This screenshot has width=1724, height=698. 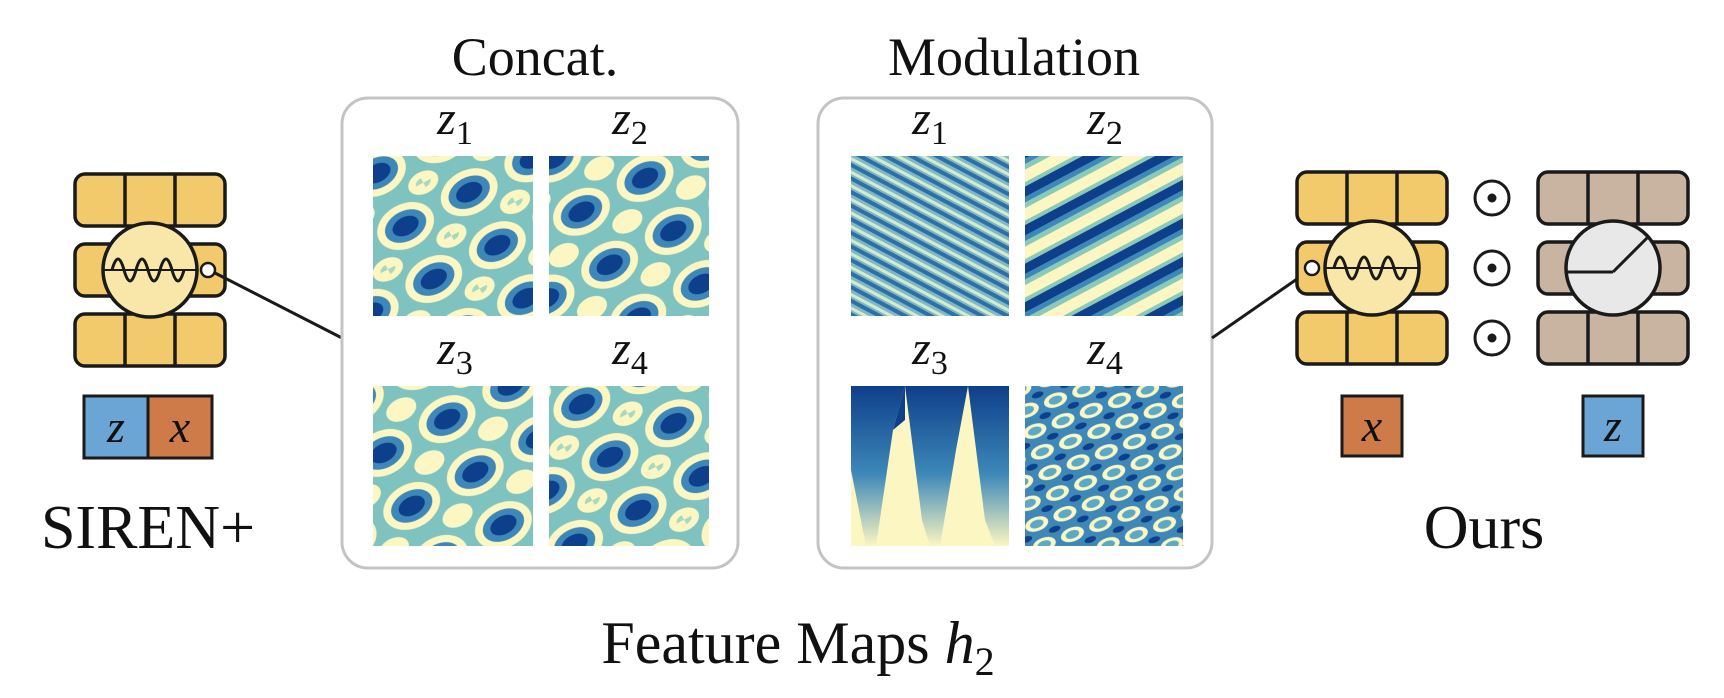 What do you see at coordinates (1484, 528) in the screenshot?
I see `model-label-ours: Ours` at bounding box center [1484, 528].